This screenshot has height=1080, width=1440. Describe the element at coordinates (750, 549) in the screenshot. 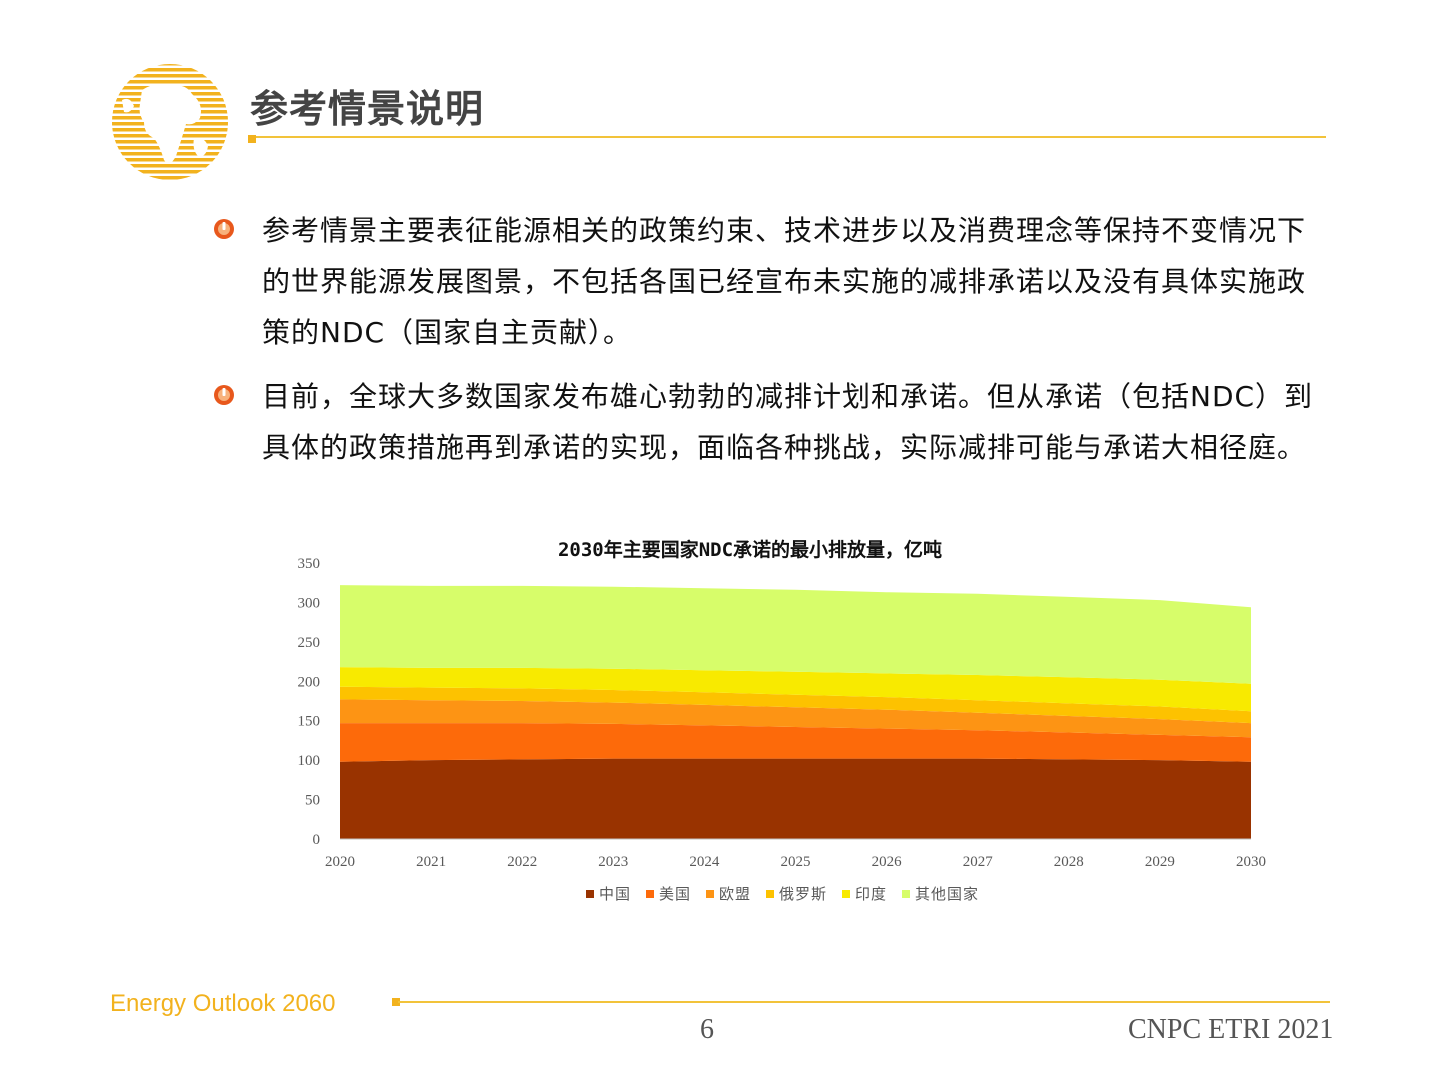

I see `chart-title: 2030年主要国家NDC承诺的最小排放量，亿吨` at that location.